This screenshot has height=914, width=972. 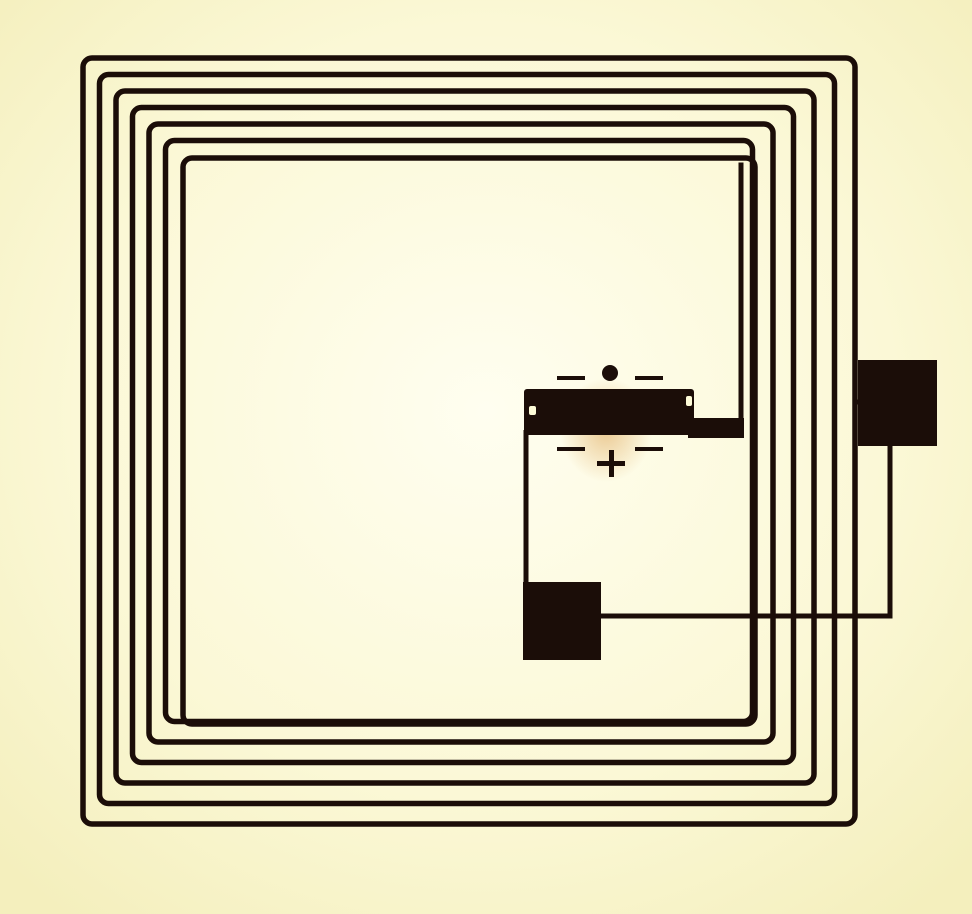 I want to click on chip-hole, so click(x=532, y=410).